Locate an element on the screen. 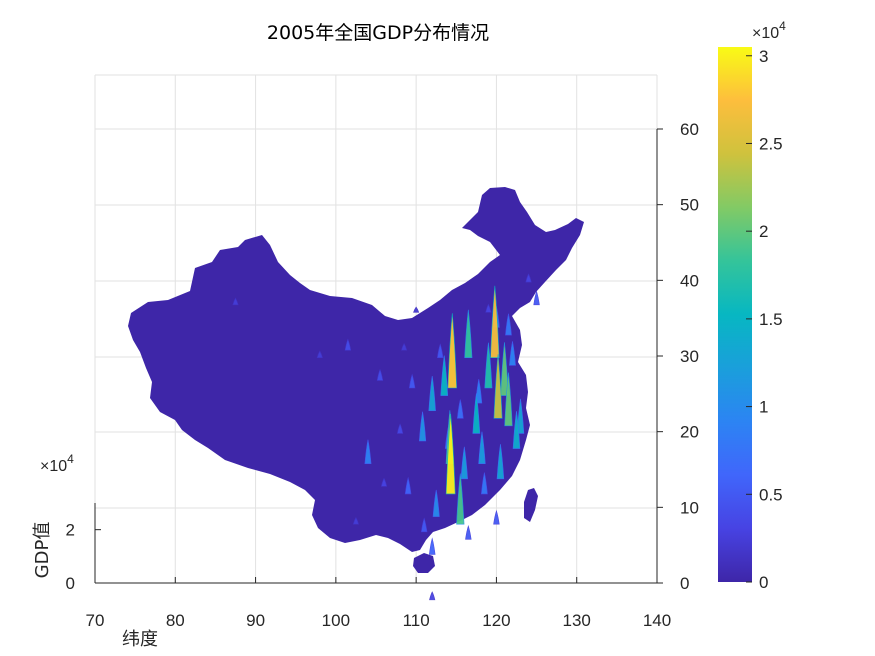 This screenshot has width=875, height=656. x-tick-label: 80 is located at coordinates (175, 620).